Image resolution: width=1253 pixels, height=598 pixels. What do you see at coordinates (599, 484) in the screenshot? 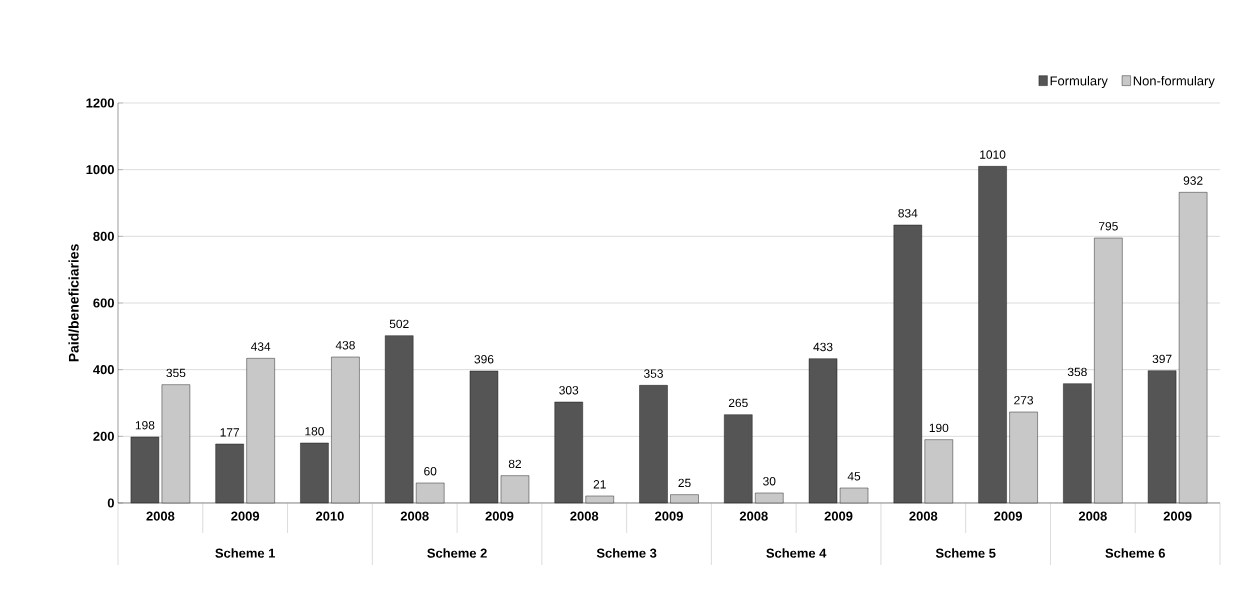
I see `data-label: 21` at bounding box center [599, 484].